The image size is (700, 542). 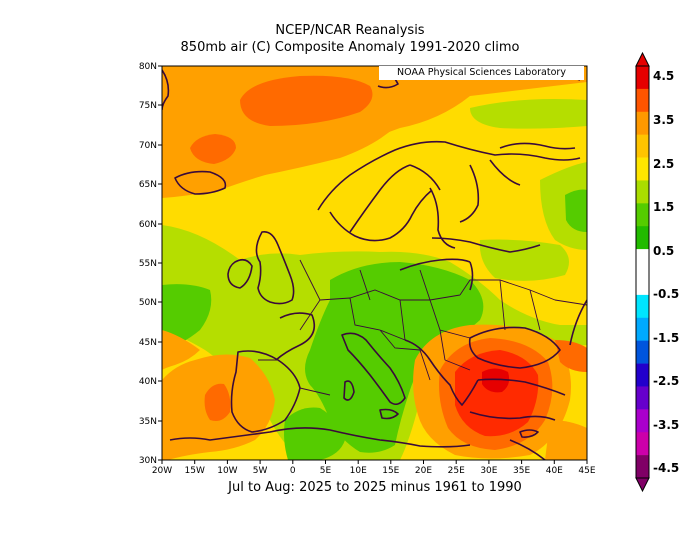 I want to click on field-green-africa, so click(x=314, y=433).